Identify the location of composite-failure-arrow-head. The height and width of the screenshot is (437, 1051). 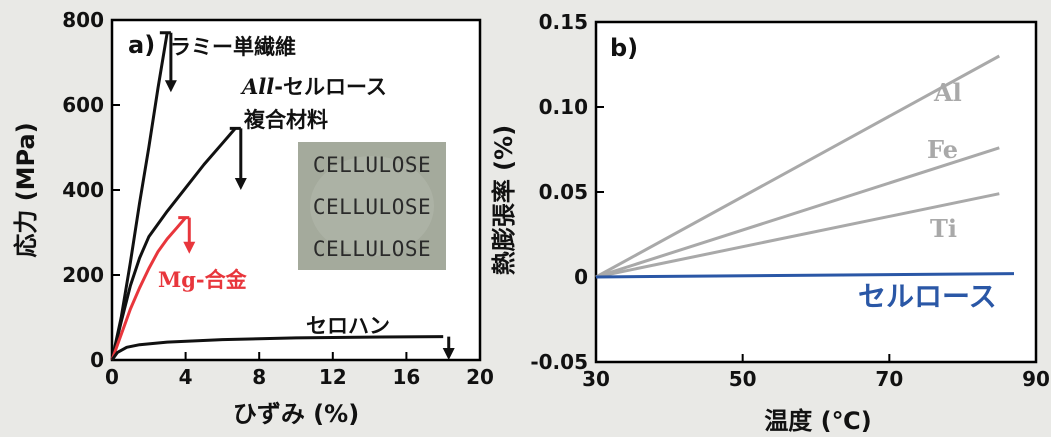
(240, 184).